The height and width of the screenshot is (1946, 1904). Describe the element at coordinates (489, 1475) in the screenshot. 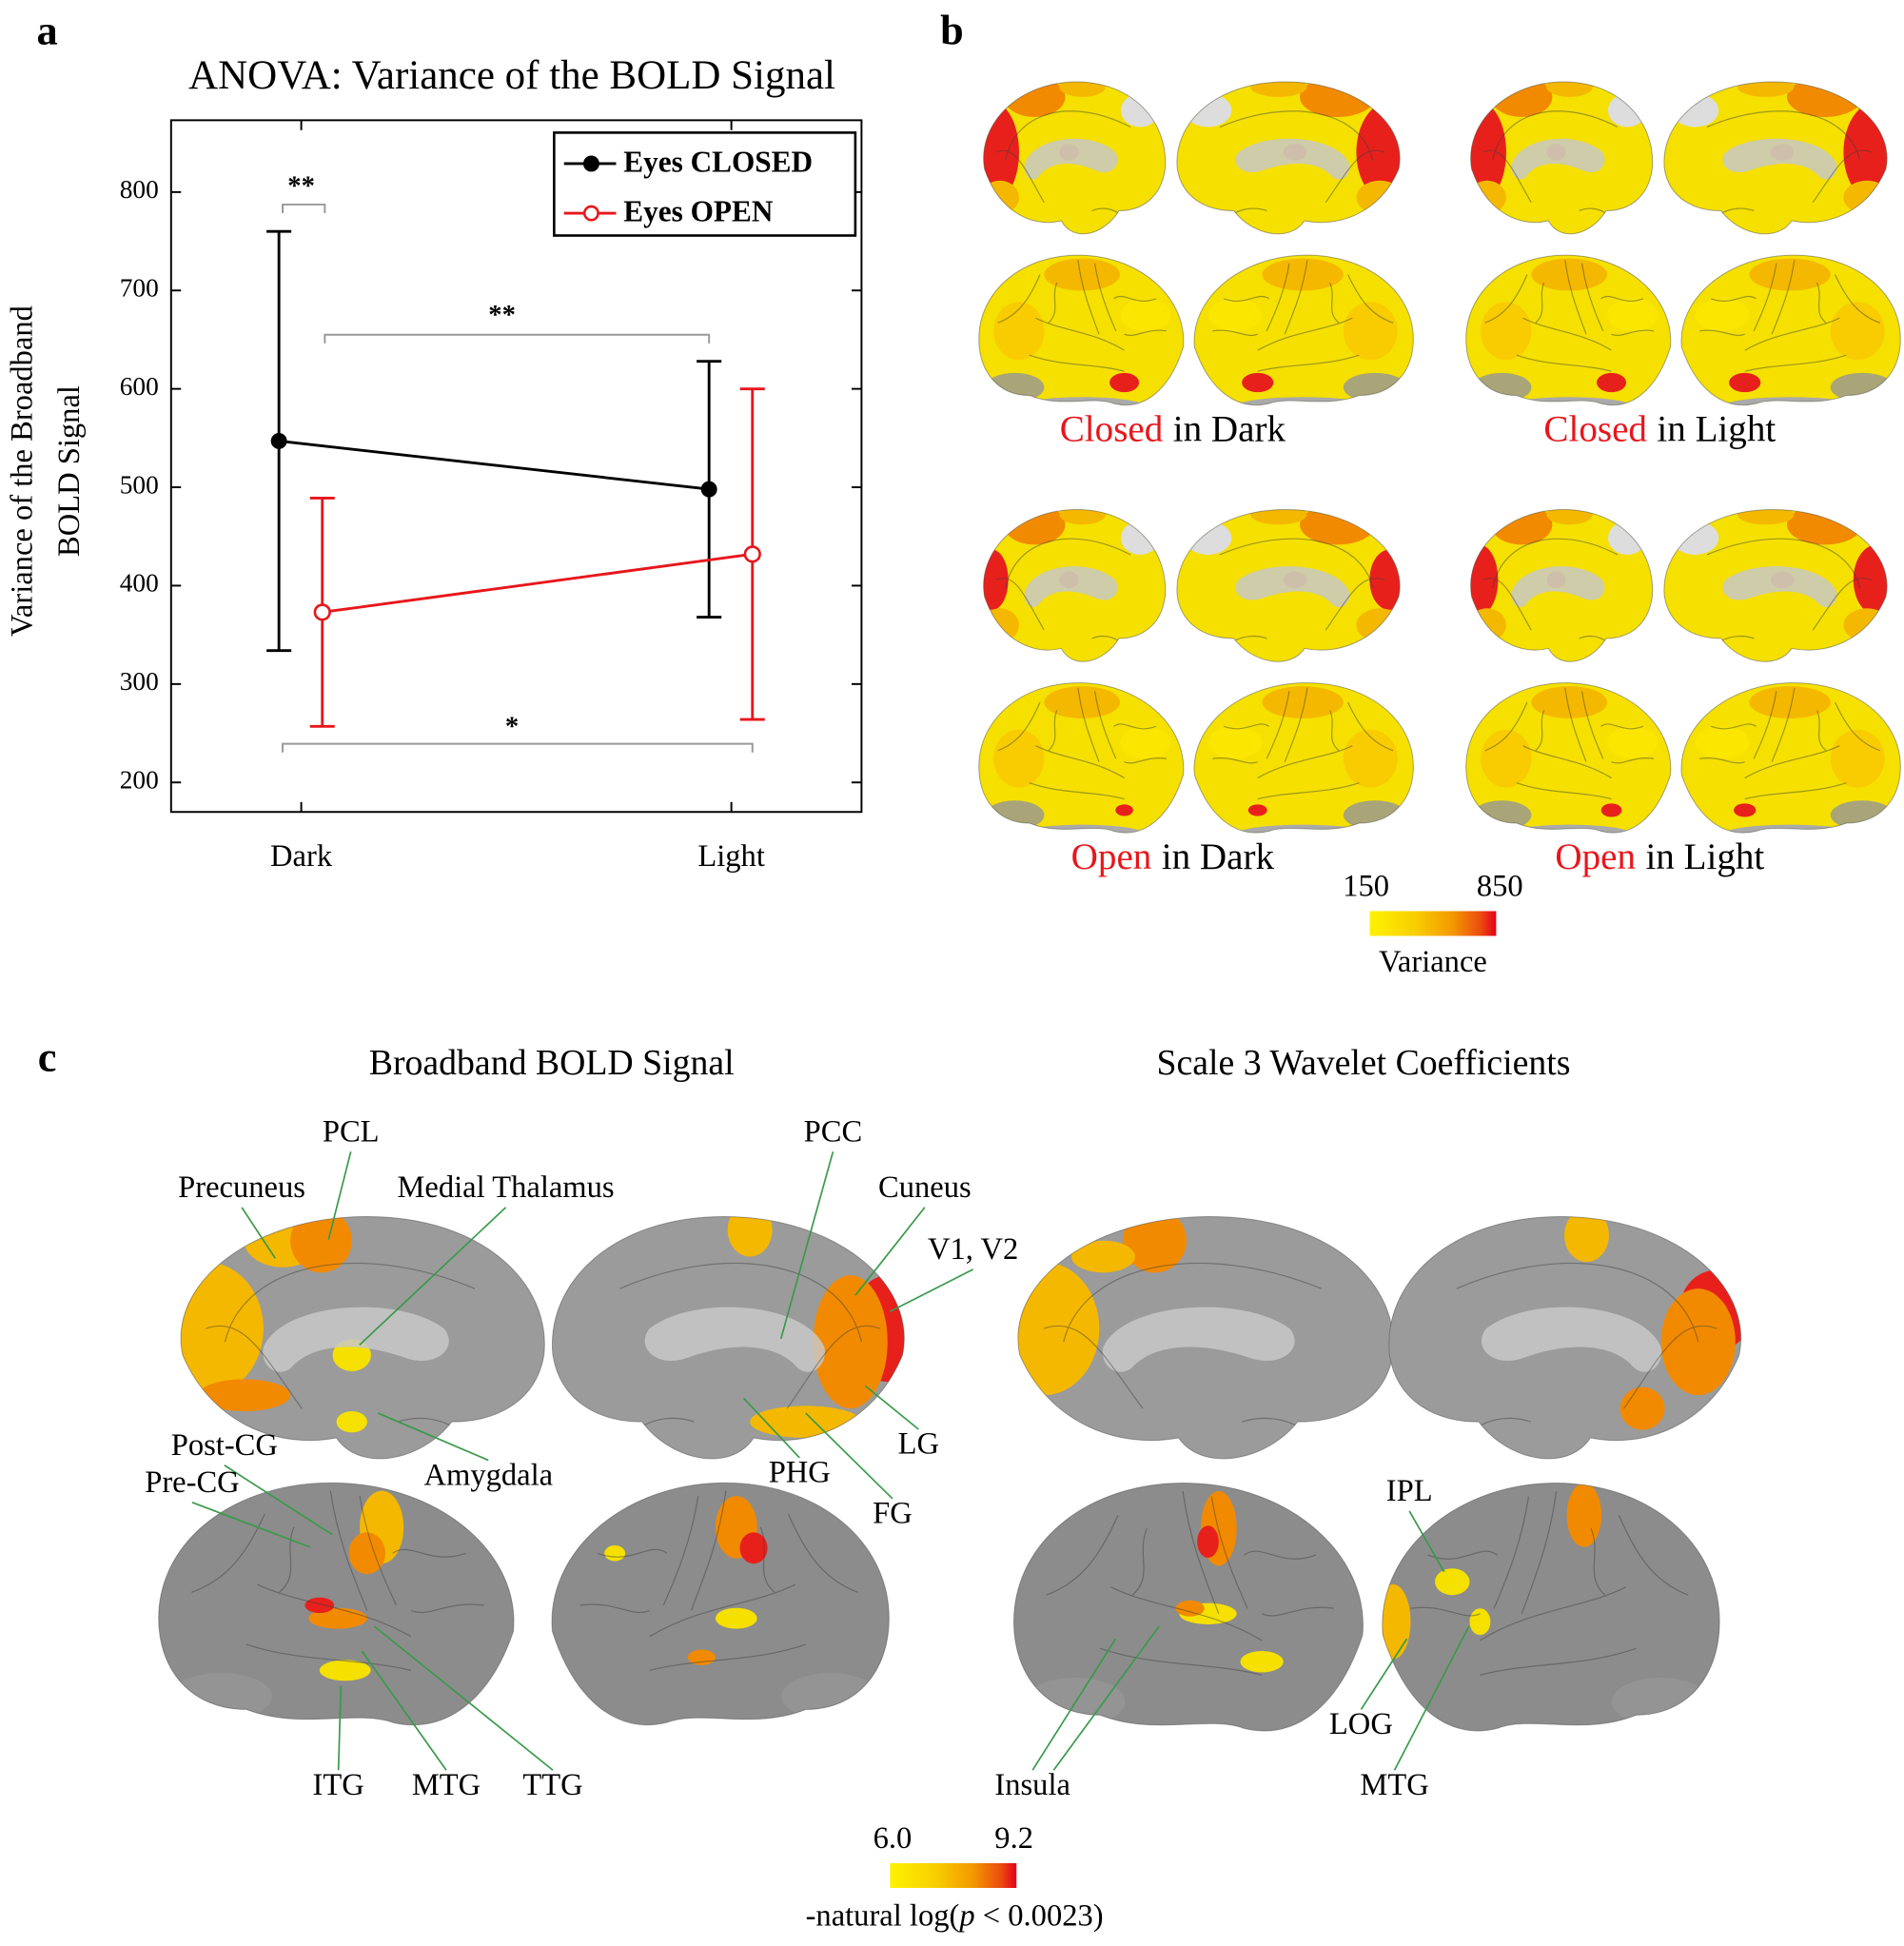

I see `region-label: Amygdala` at that location.